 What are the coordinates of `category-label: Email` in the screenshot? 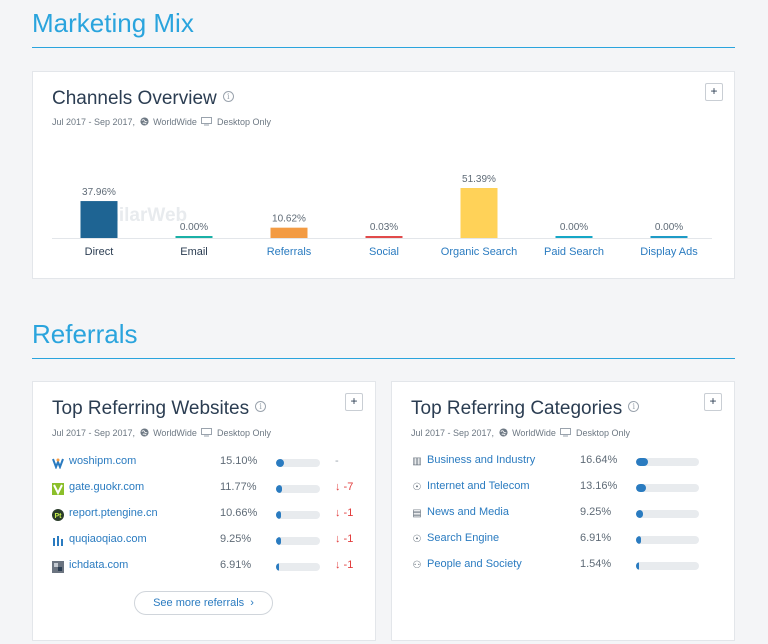 It's located at (194, 252).